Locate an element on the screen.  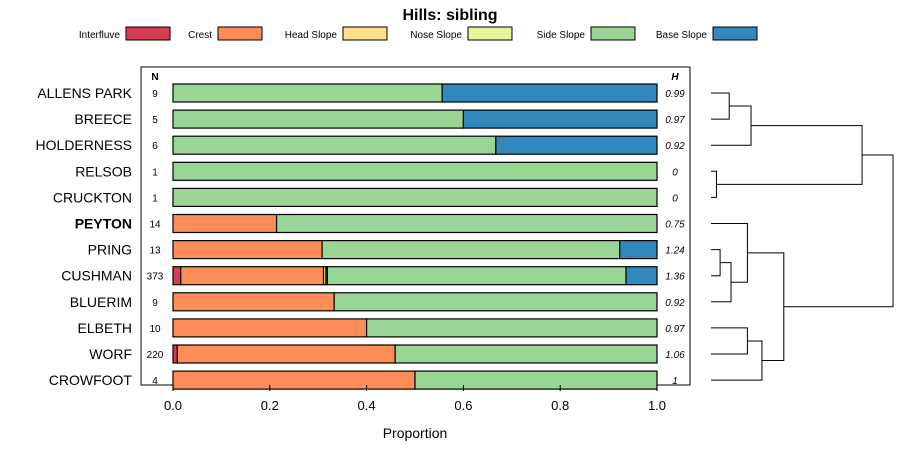
row-h-value: 1 is located at coordinates (675, 381).